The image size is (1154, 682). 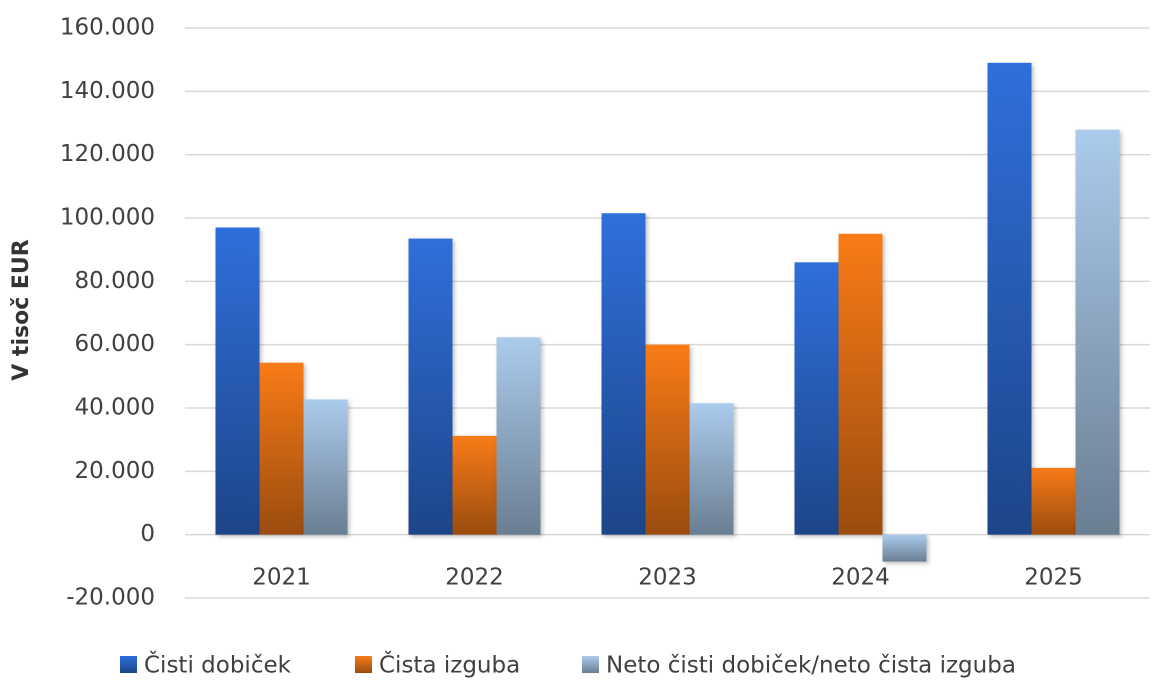 What do you see at coordinates (115, 408) in the screenshot?
I see `y-tick-label: 40.000` at bounding box center [115, 408].